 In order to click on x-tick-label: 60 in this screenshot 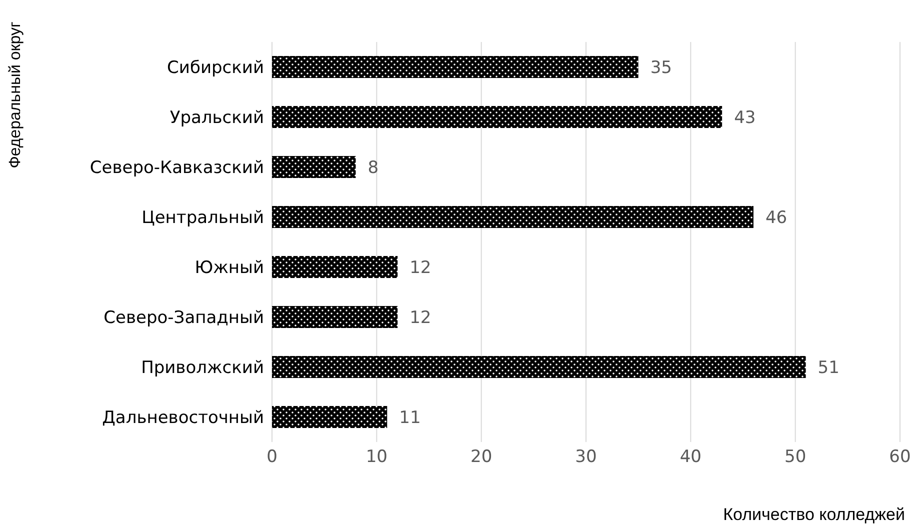, I will do `click(900, 457)`.